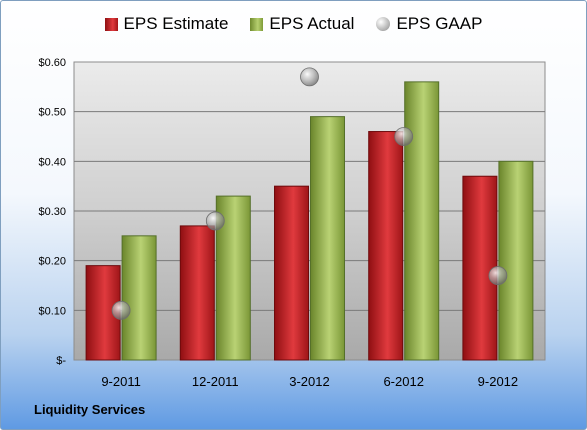  What do you see at coordinates (52, 162) in the screenshot?
I see `y-tick-label: $0.40` at bounding box center [52, 162].